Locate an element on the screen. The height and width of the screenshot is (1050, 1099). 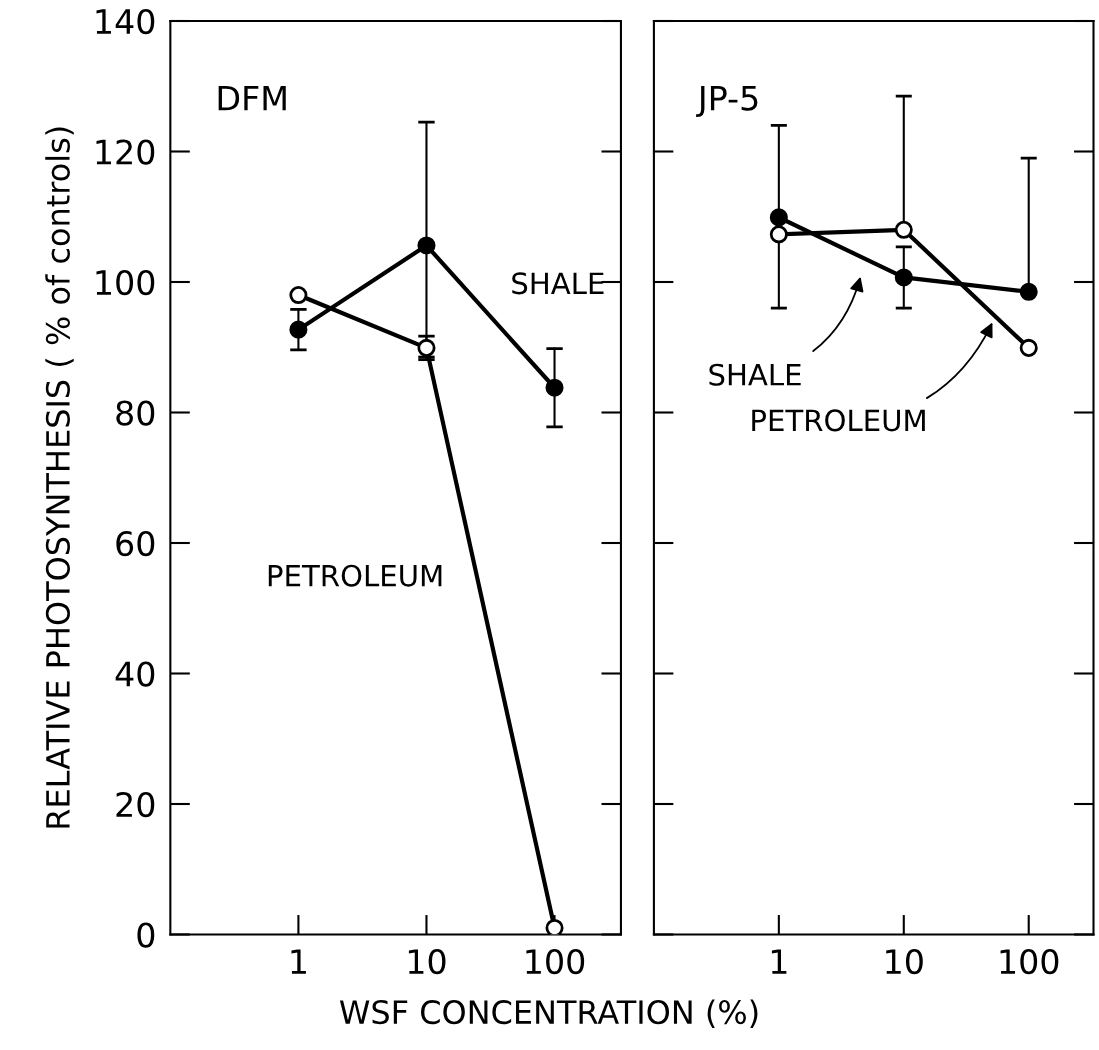
x-axis-title: WSF CONCENTRATION (%) is located at coordinates (548, 1013).